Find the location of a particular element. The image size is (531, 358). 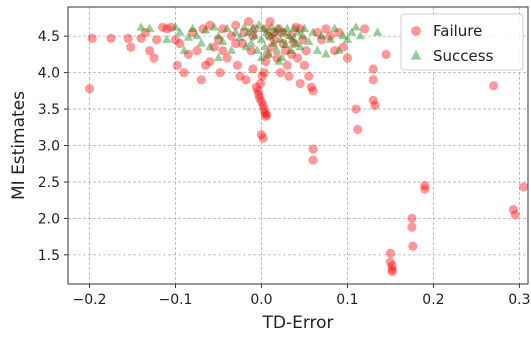

y-tick-label: 4.0 is located at coordinates (49, 74).